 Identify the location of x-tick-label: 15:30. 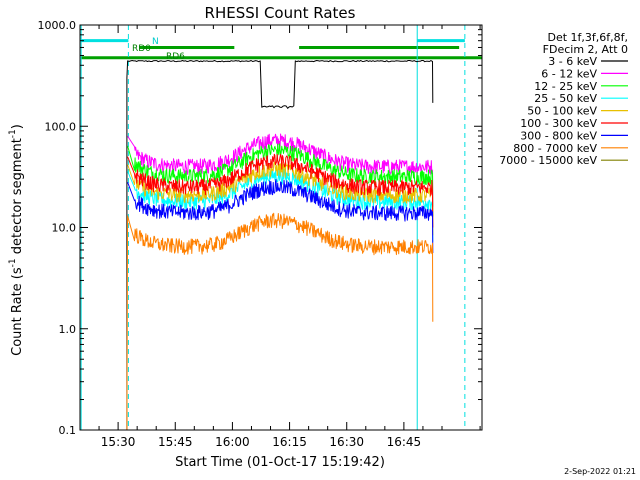
(118, 442).